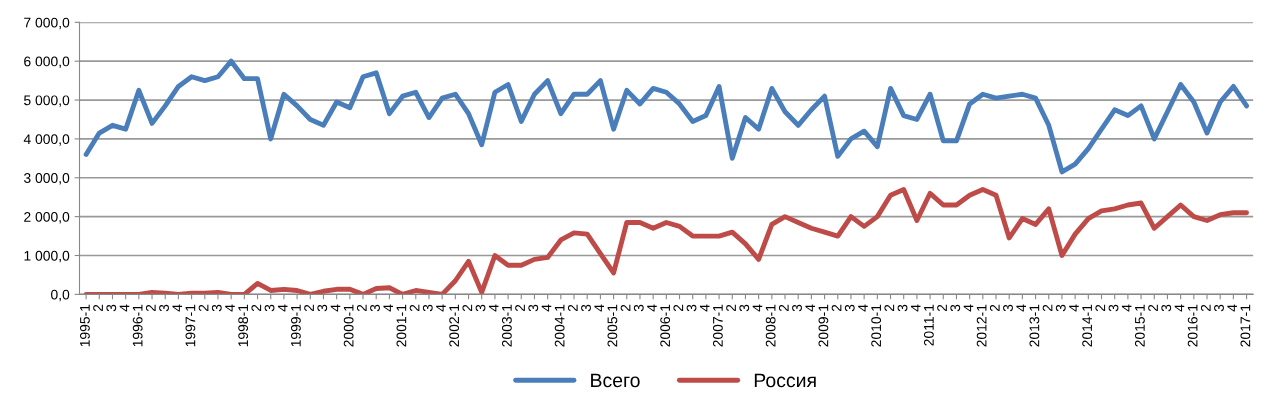  Describe the element at coordinates (1139, 325) in the screenshot. I see `x-tick-label: 2015-1` at that location.